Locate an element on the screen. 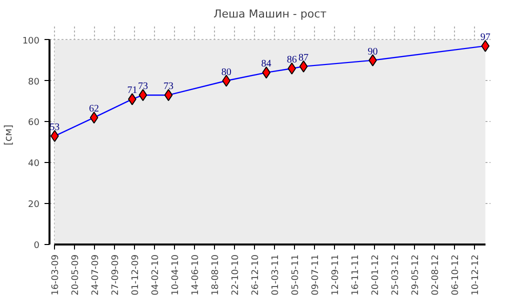 The height and width of the screenshot is (300, 510). x-tick-label: 16-03-09 is located at coordinates (56, 275).